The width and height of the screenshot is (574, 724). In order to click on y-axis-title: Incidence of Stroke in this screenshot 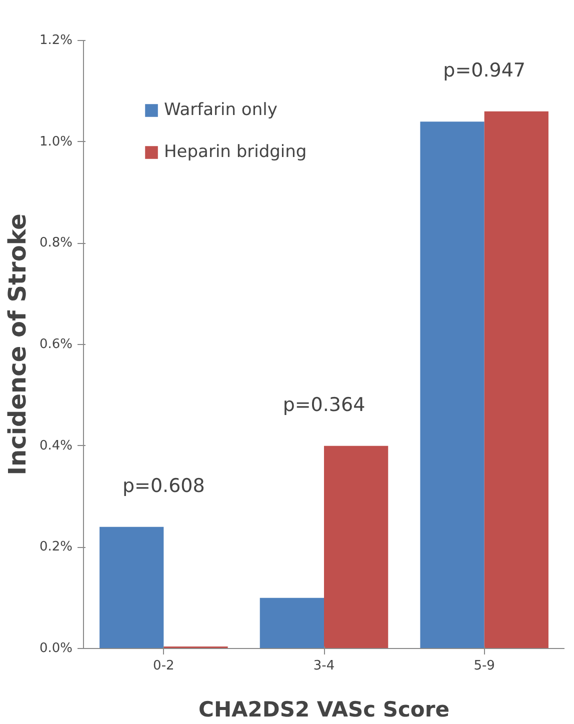, I will do `click(17, 345)`.